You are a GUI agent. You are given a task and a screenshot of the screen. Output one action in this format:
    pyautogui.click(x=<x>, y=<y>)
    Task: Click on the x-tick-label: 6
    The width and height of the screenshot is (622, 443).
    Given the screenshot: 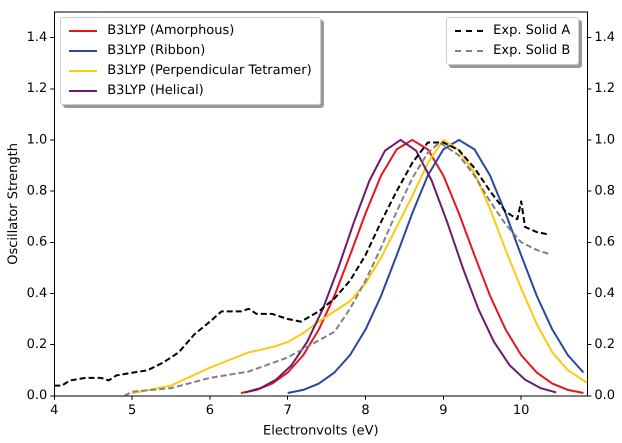 What is the action you would take?
    pyautogui.click(x=210, y=410)
    